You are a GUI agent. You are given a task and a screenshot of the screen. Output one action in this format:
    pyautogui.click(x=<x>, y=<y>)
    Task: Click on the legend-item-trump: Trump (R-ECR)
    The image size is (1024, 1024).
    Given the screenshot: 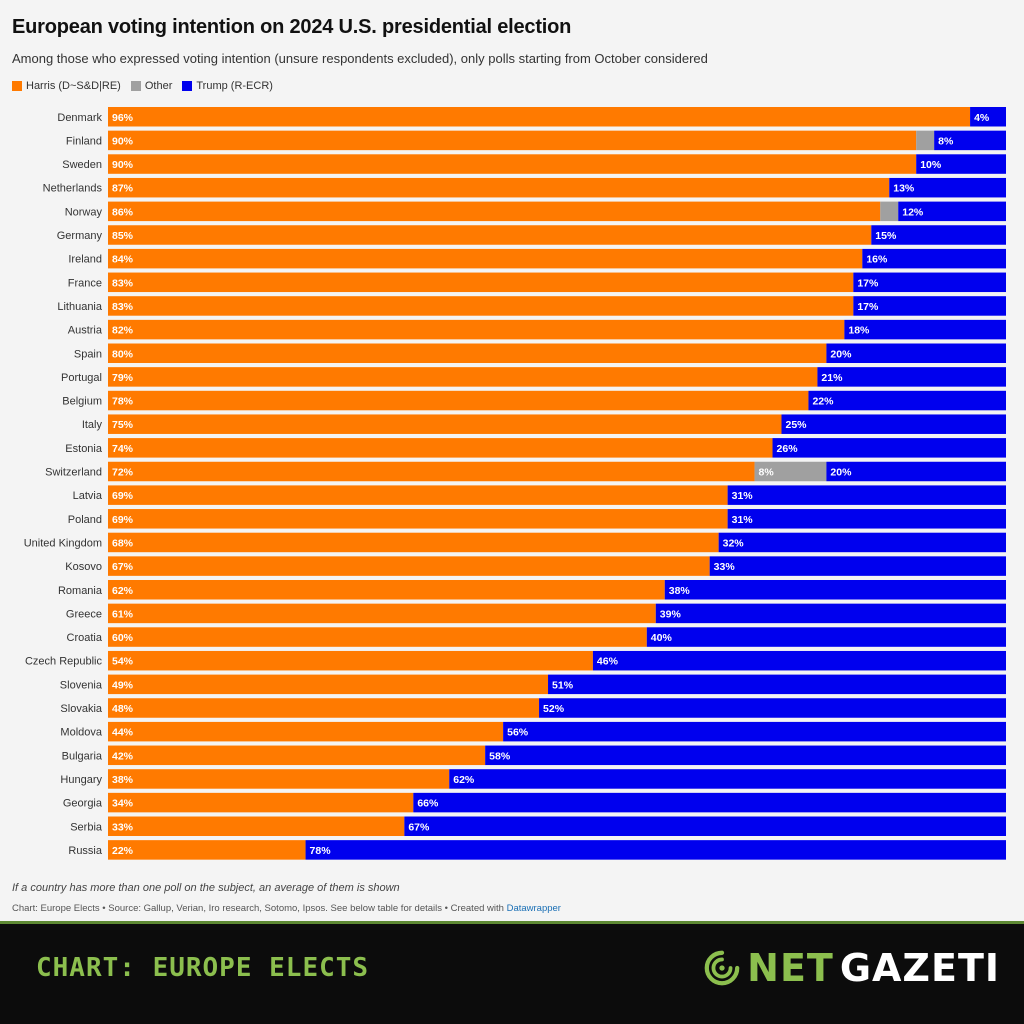 What is the action you would take?
    pyautogui.click(x=227, y=86)
    